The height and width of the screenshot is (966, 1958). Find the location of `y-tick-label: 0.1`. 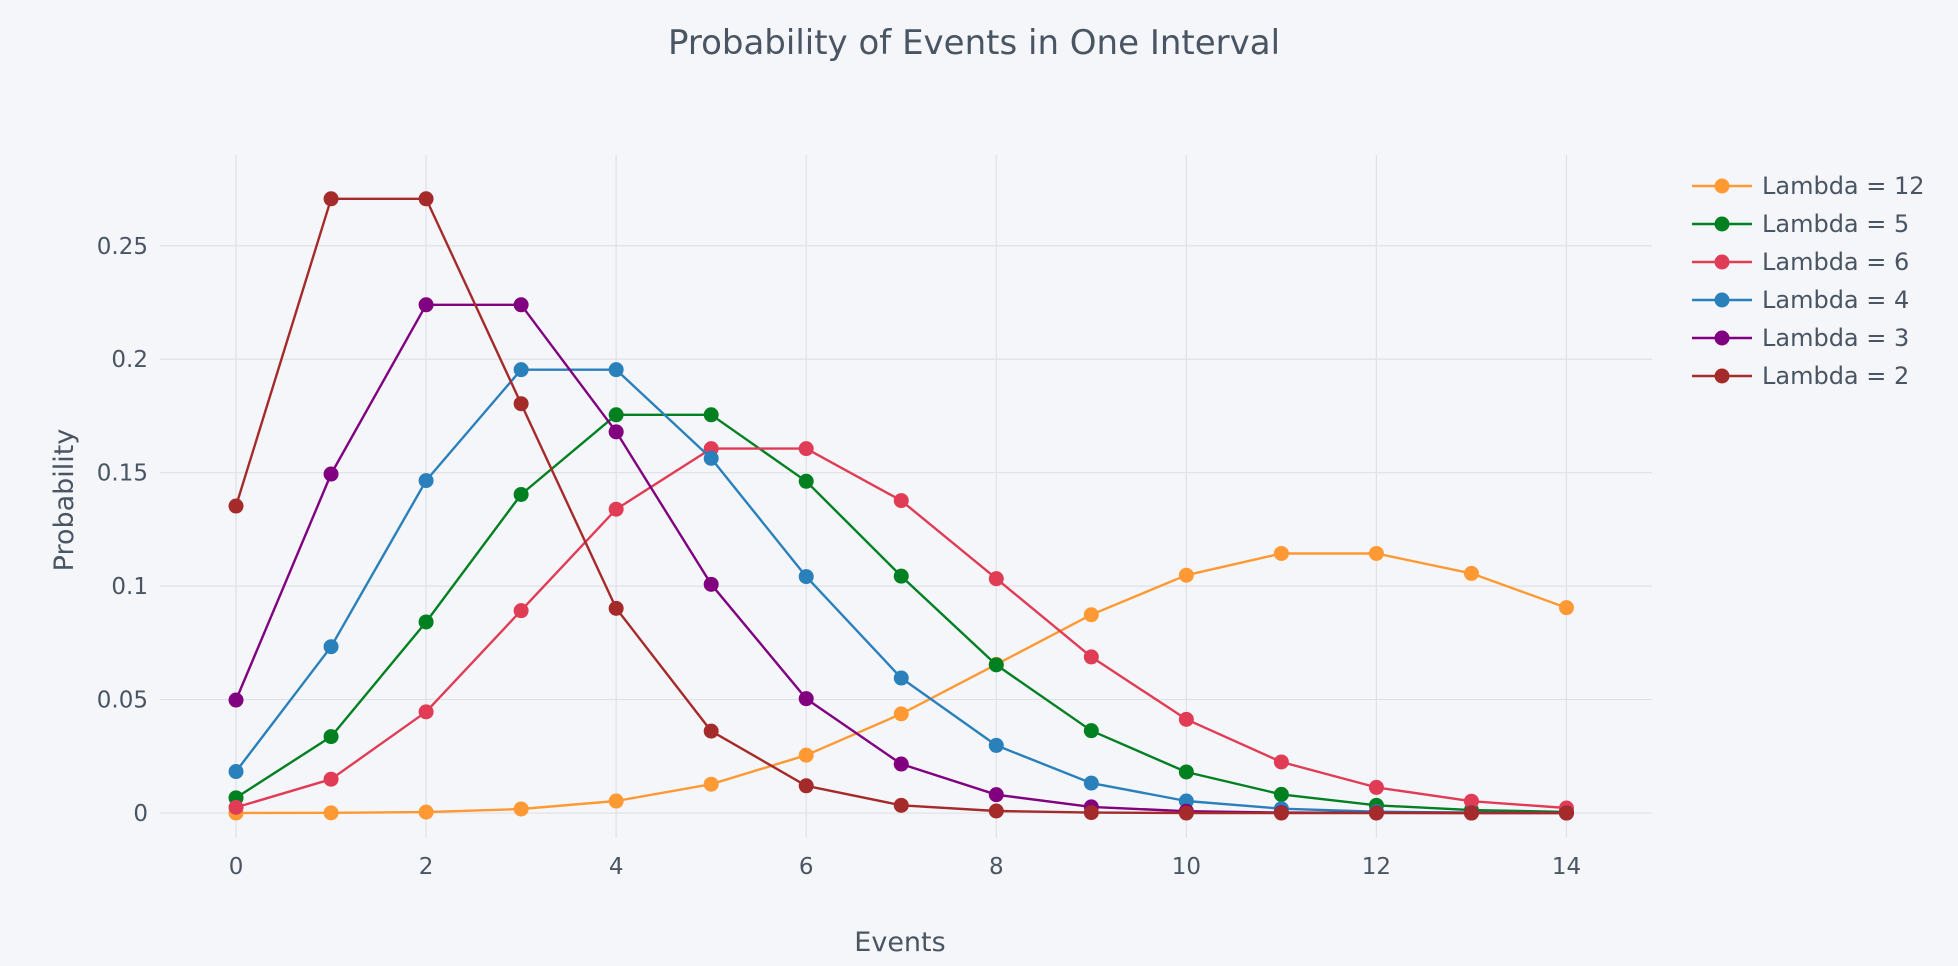

y-tick-label: 0.1 is located at coordinates (129, 587).